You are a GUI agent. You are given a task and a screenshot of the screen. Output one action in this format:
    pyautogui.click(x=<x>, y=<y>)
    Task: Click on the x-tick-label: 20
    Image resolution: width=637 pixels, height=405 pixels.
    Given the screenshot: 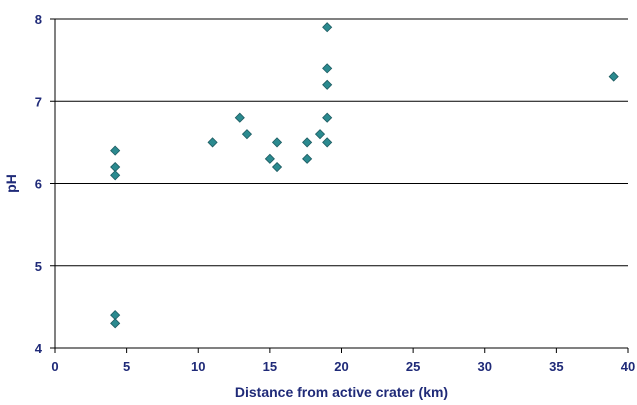 What is the action you would take?
    pyautogui.click(x=341, y=366)
    